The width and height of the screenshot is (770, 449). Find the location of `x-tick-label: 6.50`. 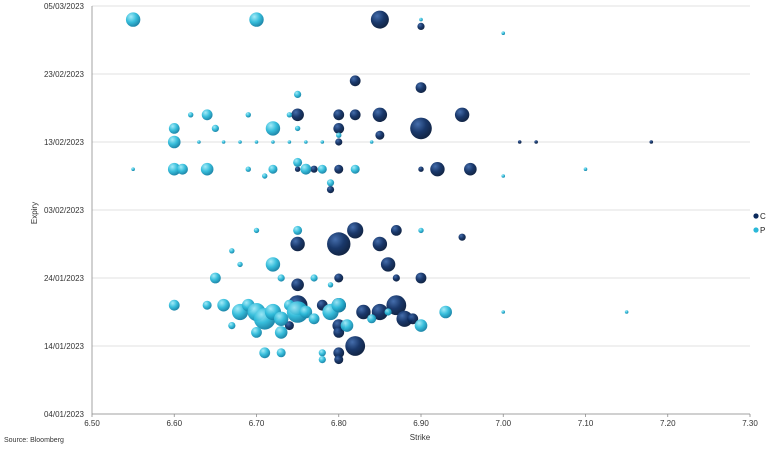

x-tick-label: 6.50 is located at coordinates (92, 423).